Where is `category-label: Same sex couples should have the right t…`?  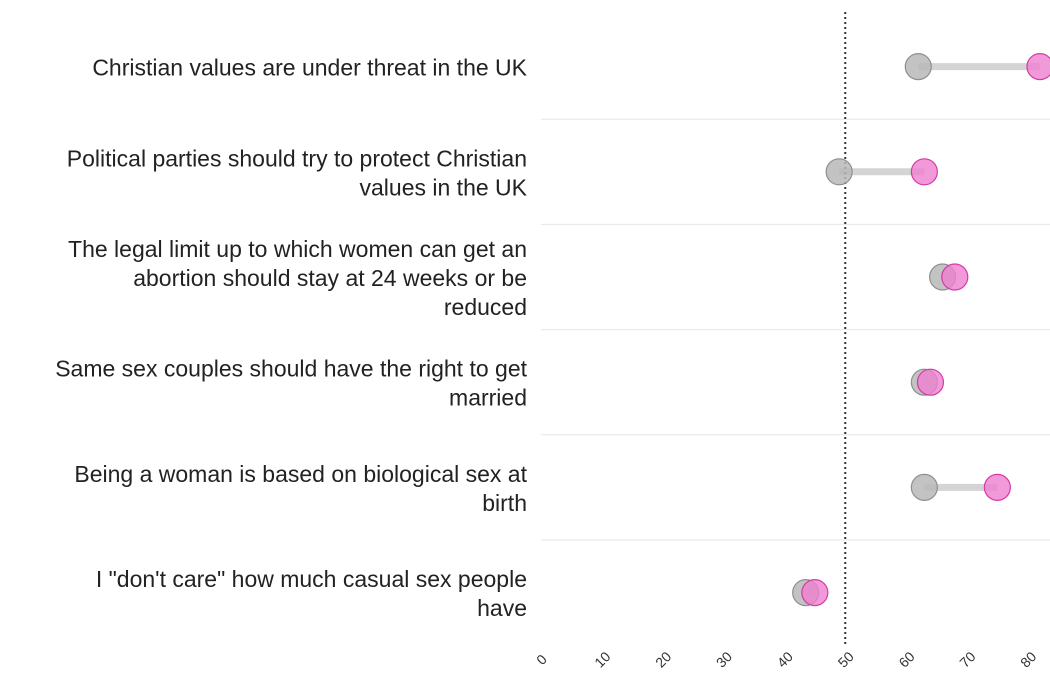
category-label: Same sex couples should have the right t… is located at coordinates (291, 383).